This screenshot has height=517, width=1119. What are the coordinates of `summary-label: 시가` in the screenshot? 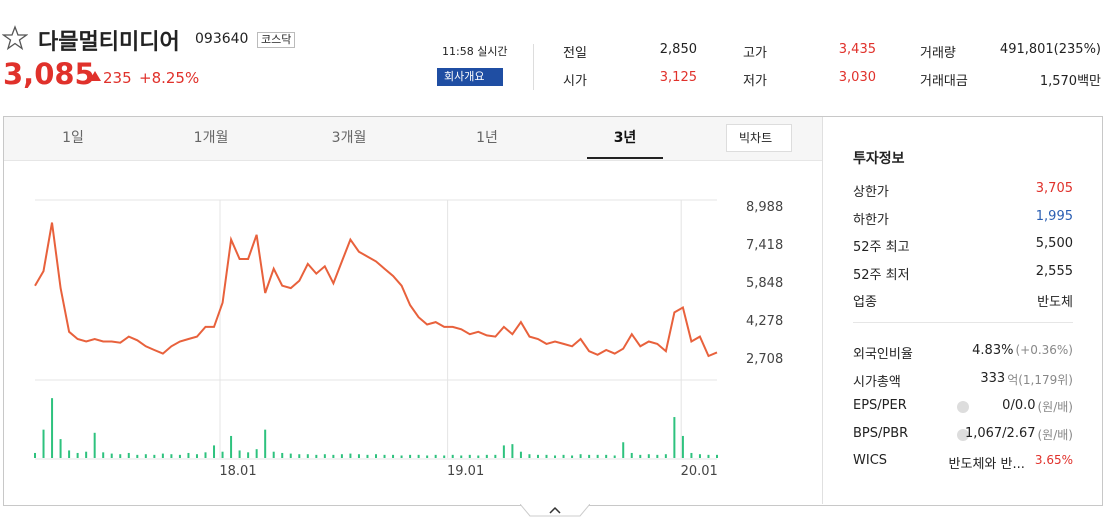 It's located at (575, 81).